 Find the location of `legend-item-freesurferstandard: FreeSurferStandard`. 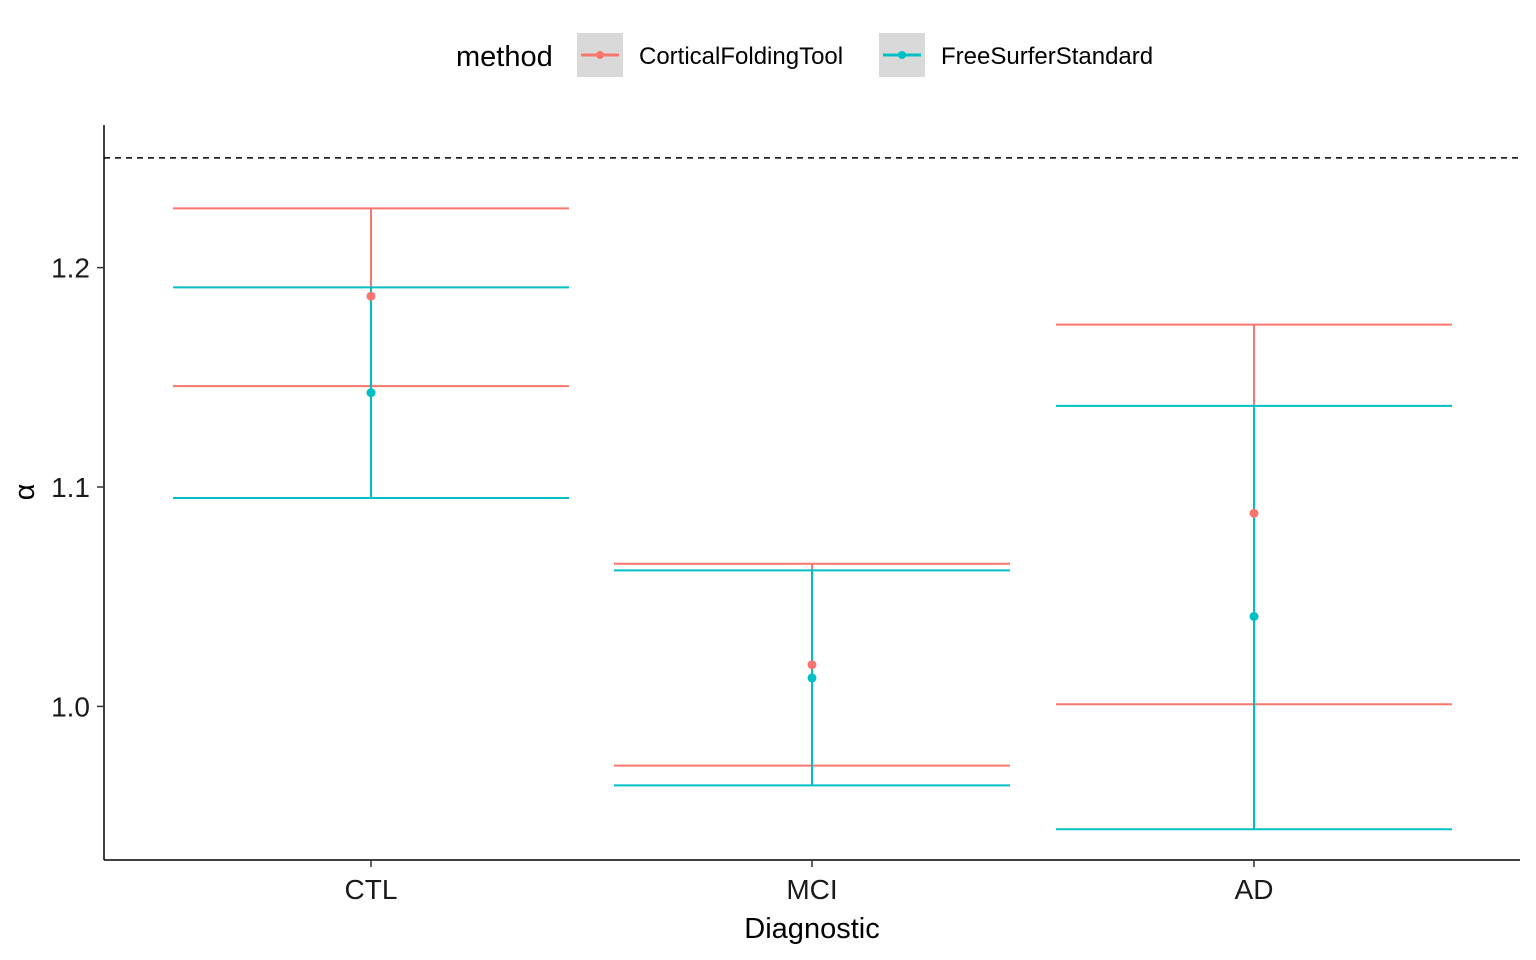

legend-item-freesurferstandard: FreeSurferStandard is located at coordinates (1016, 55).